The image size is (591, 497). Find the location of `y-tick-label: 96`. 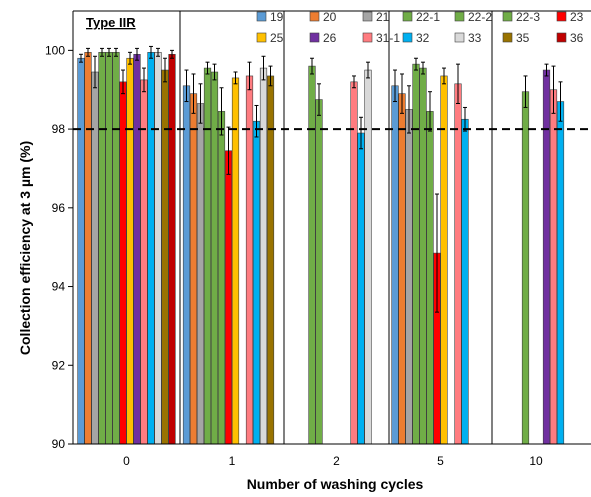

y-tick-label: 96 is located at coordinates (59, 208).